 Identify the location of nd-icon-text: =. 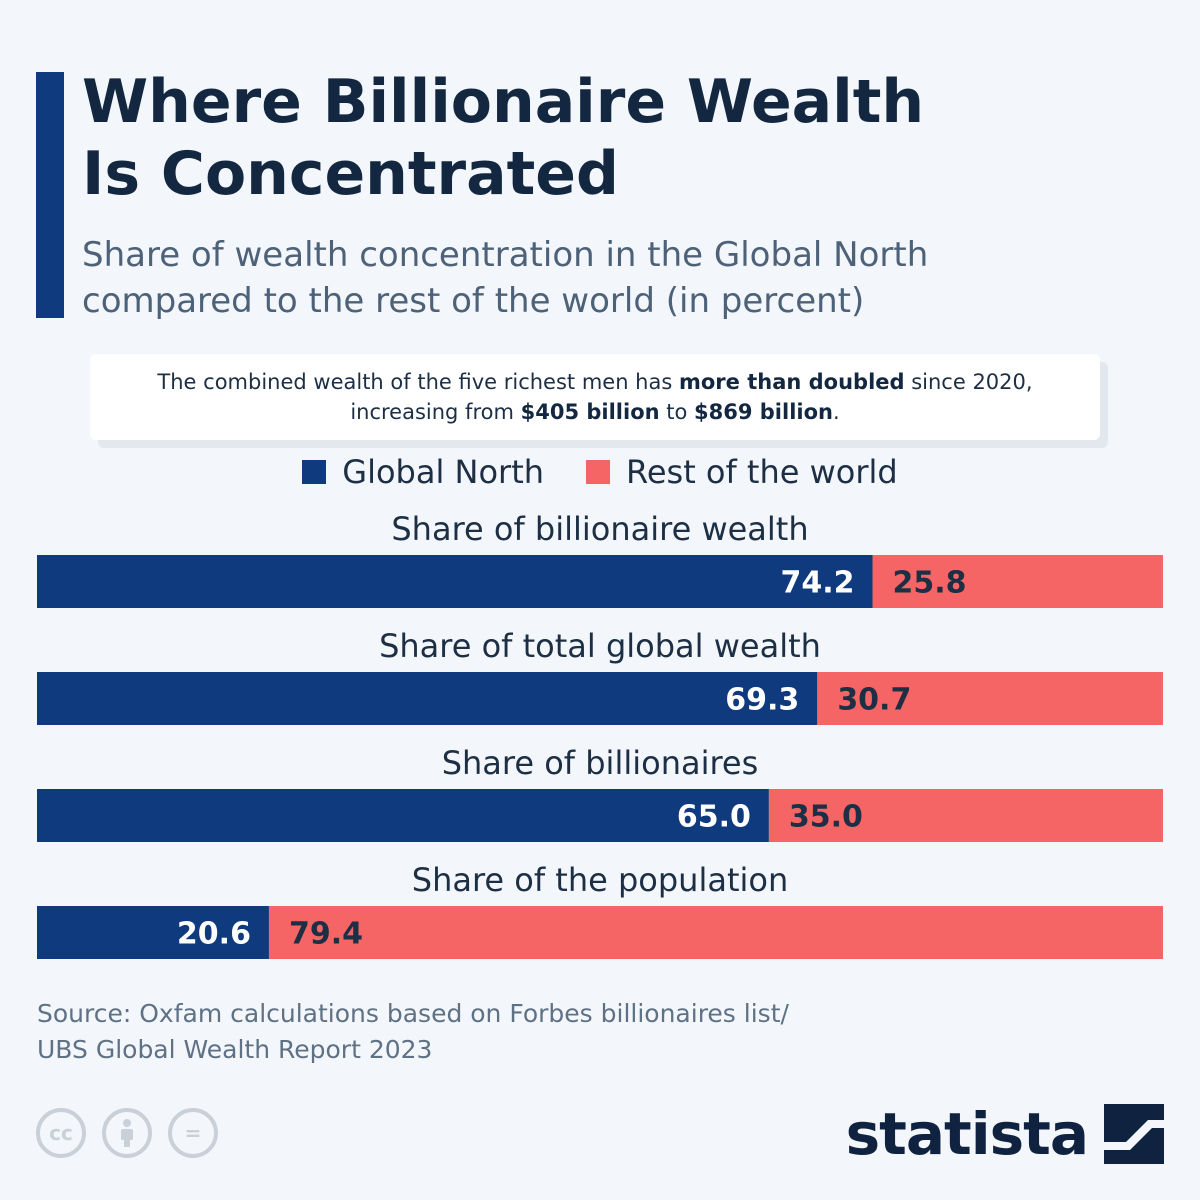
(193, 1133).